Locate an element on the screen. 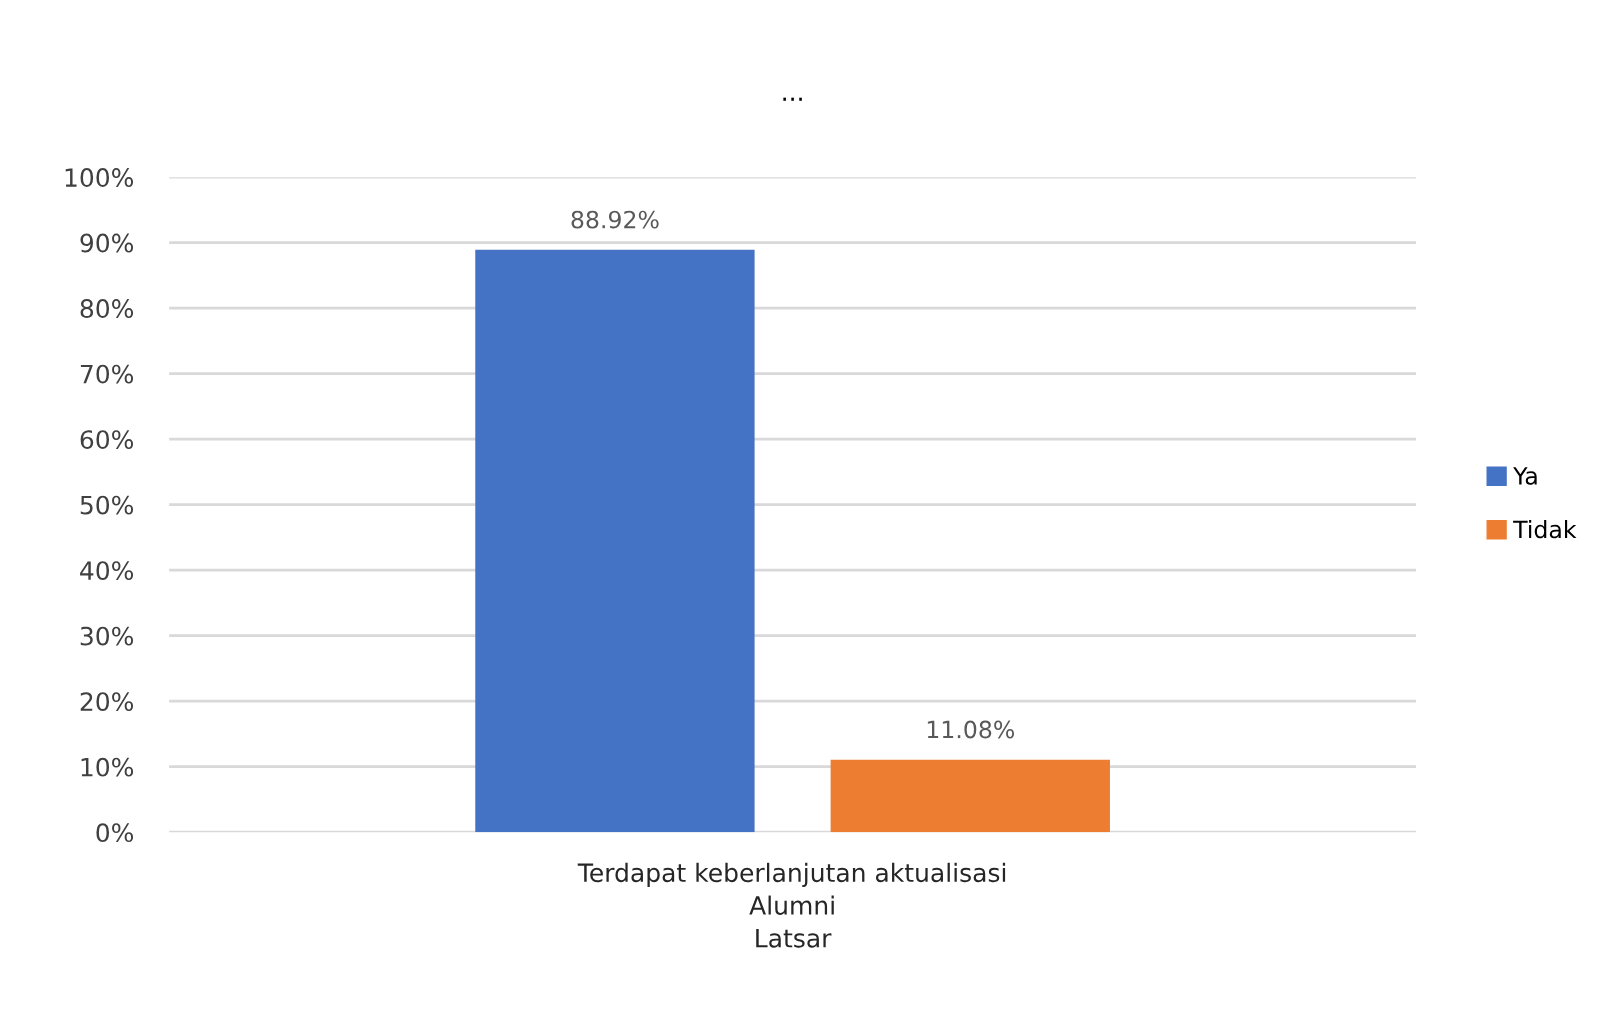  x-tick-label: Terdapat keberlanjutan aktualisasi Alumni Latsar is located at coordinates (791, 905).